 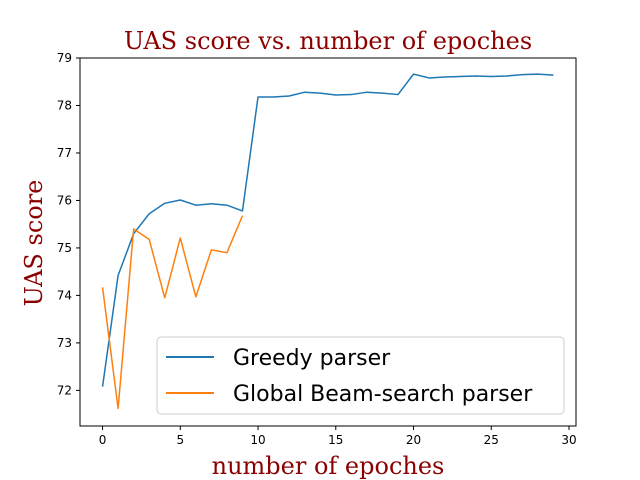 What do you see at coordinates (568, 440) in the screenshot?
I see `x-tick-label: 30` at bounding box center [568, 440].